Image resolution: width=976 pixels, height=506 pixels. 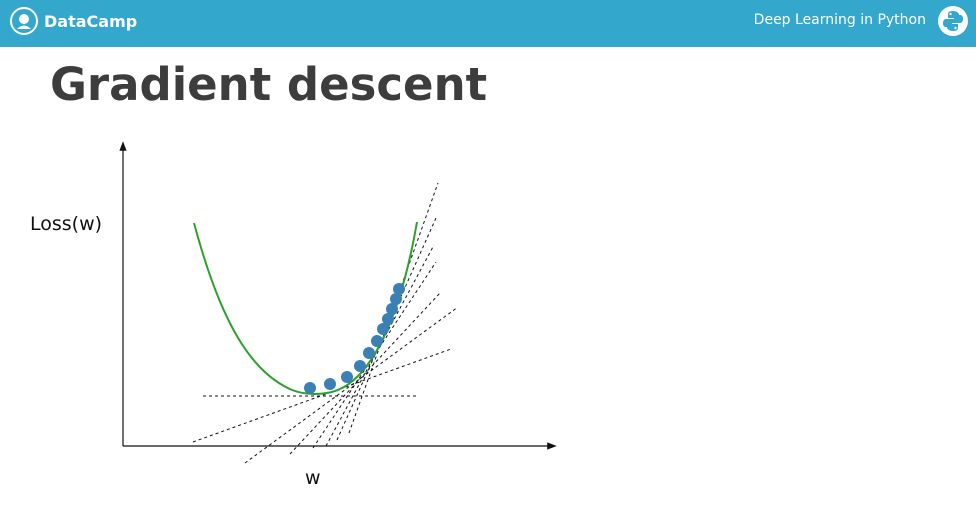 What do you see at coordinates (953, 21) in the screenshot?
I see `python-logo-icon` at bounding box center [953, 21].